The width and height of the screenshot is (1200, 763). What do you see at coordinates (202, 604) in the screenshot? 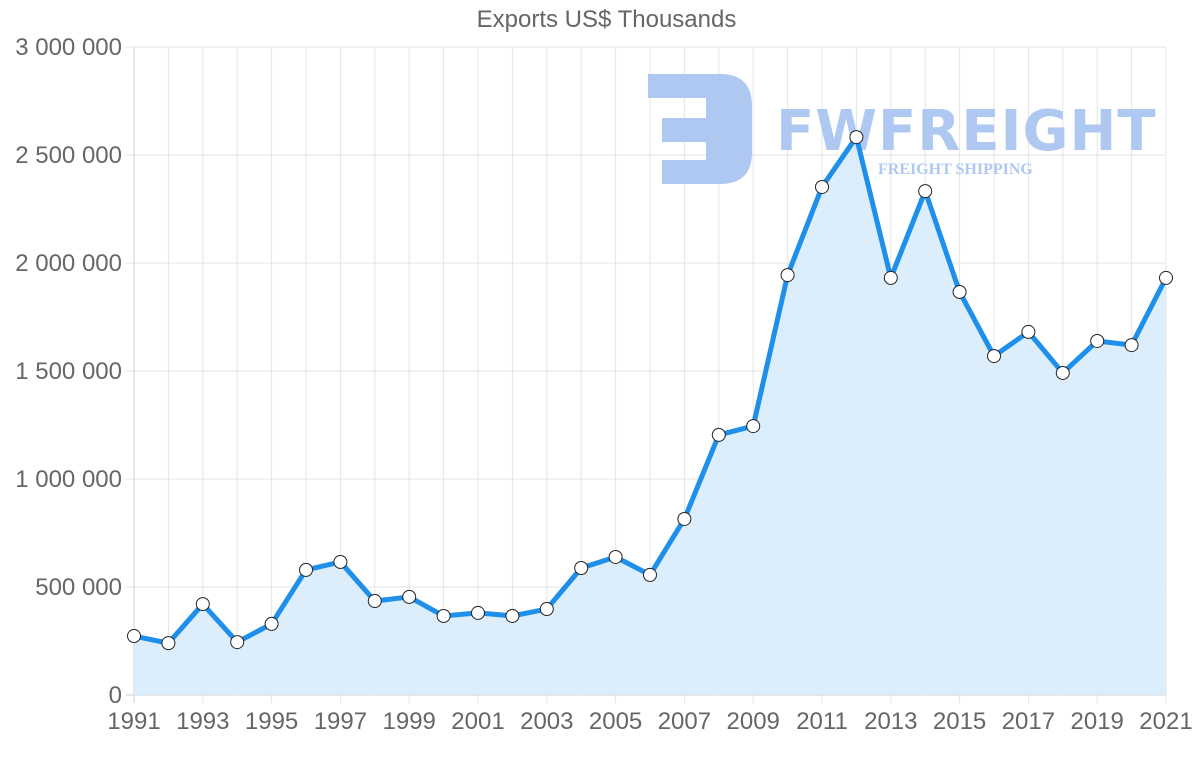
I see `data-point-1993` at bounding box center [202, 604].